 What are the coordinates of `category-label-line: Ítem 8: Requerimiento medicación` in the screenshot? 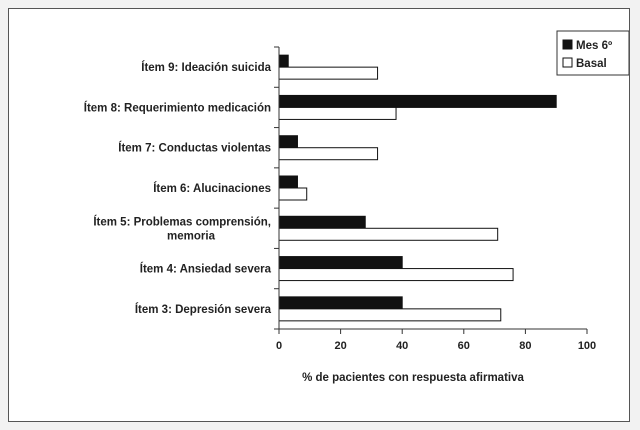 It's located at (177, 107).